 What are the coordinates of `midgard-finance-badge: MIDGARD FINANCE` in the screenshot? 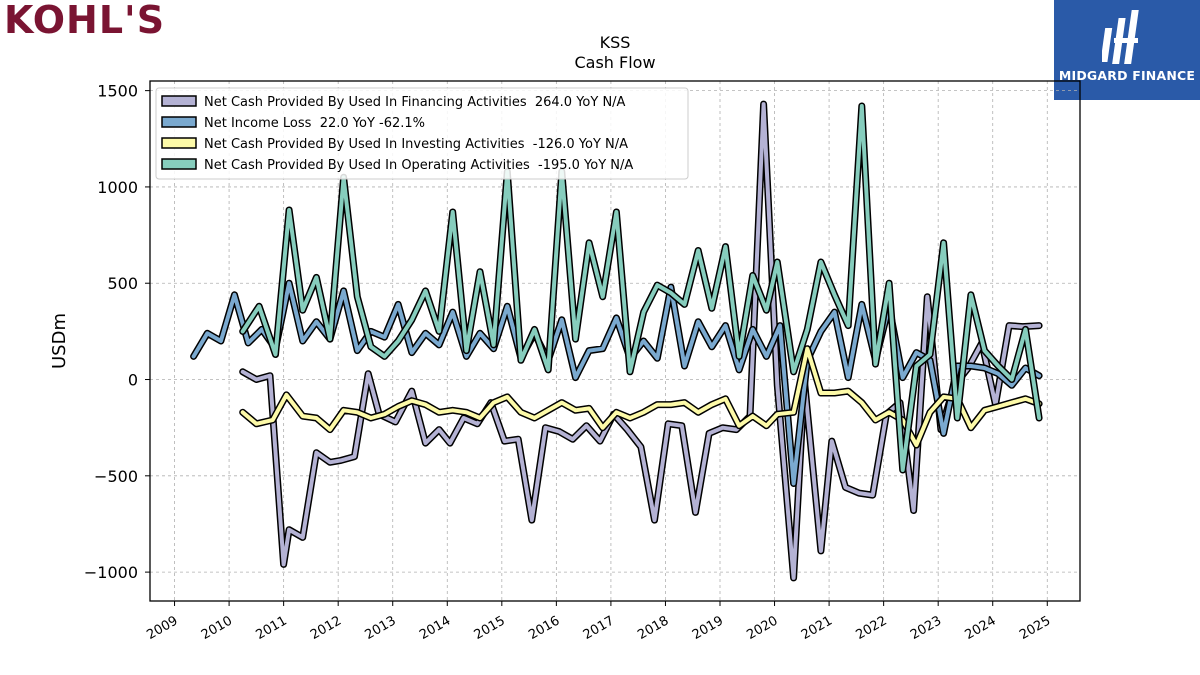 It's located at (1127, 50).